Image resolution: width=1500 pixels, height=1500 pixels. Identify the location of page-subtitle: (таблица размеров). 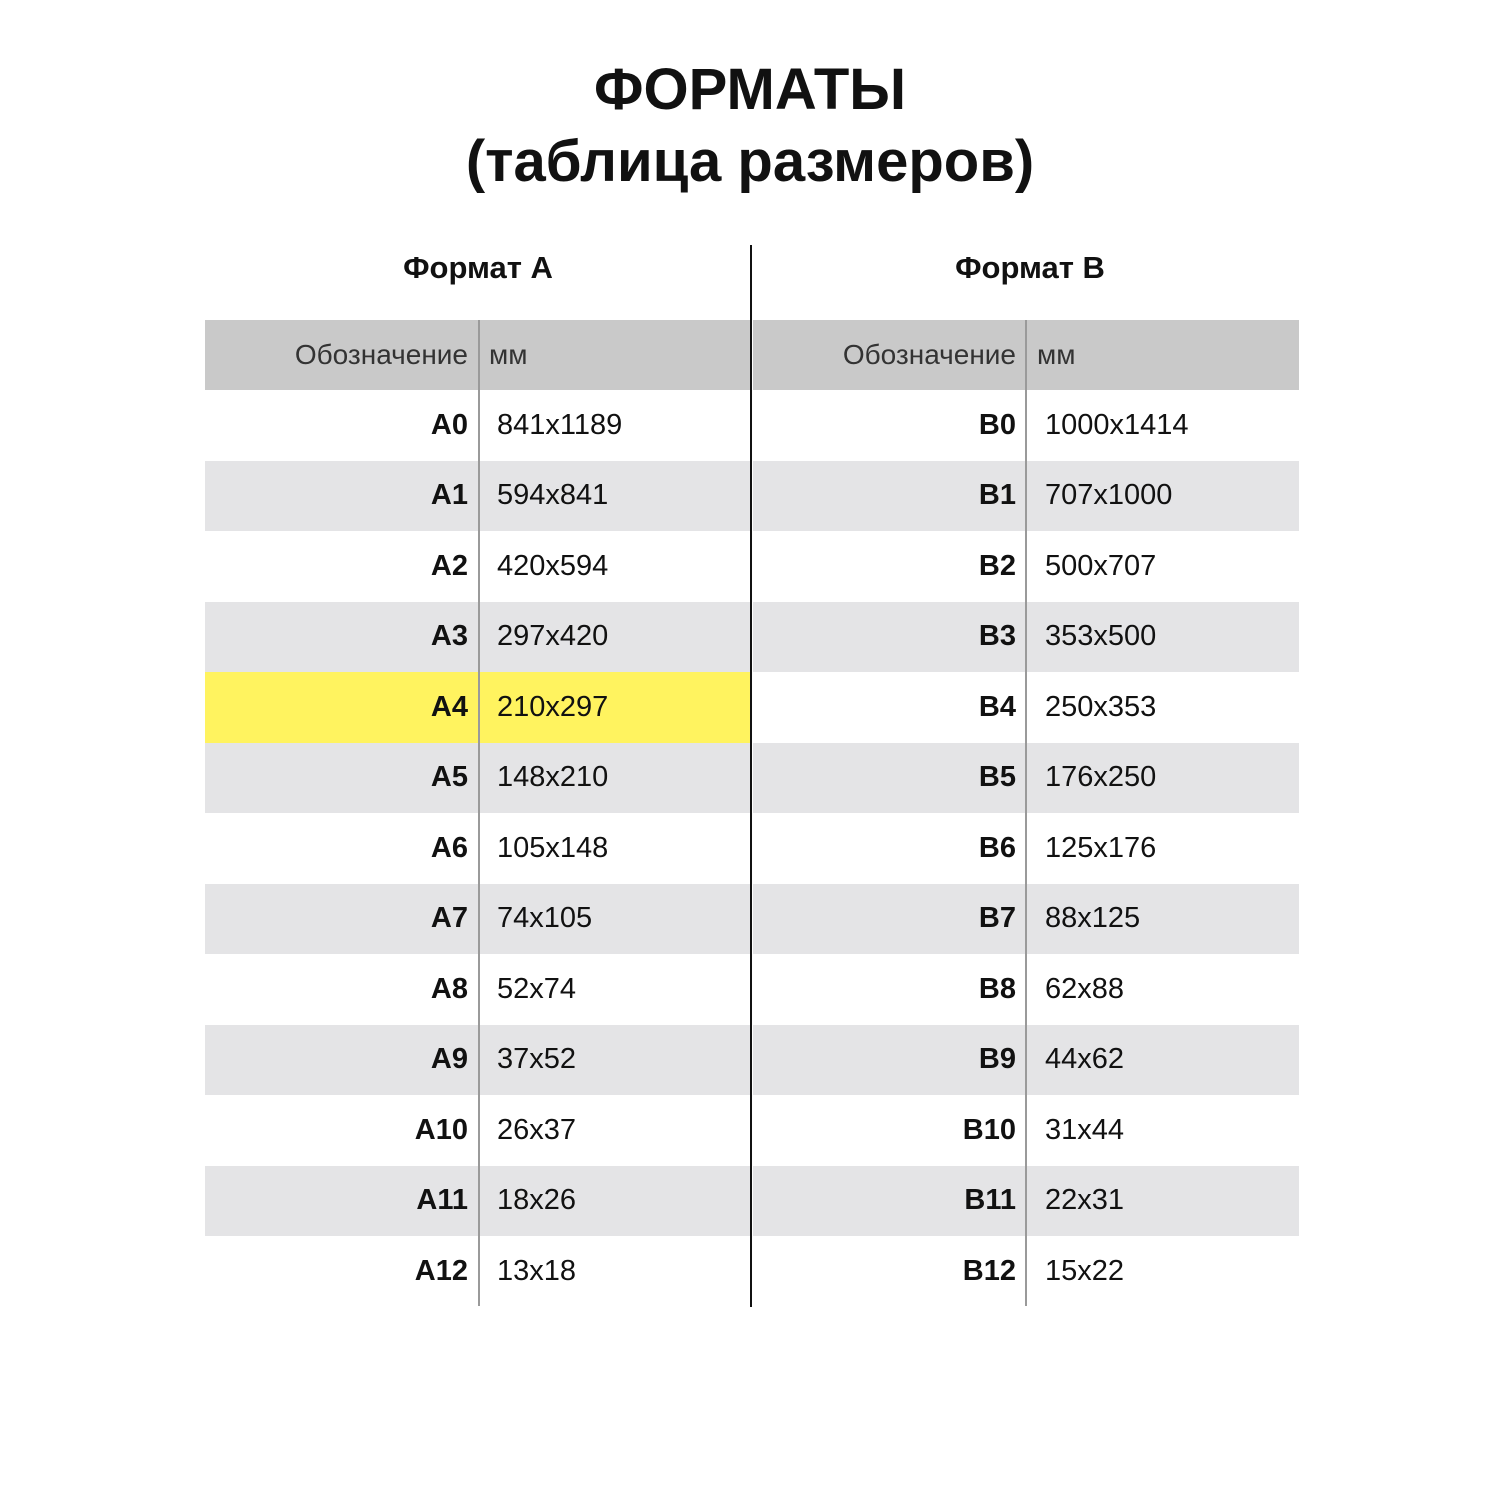
(750, 161).